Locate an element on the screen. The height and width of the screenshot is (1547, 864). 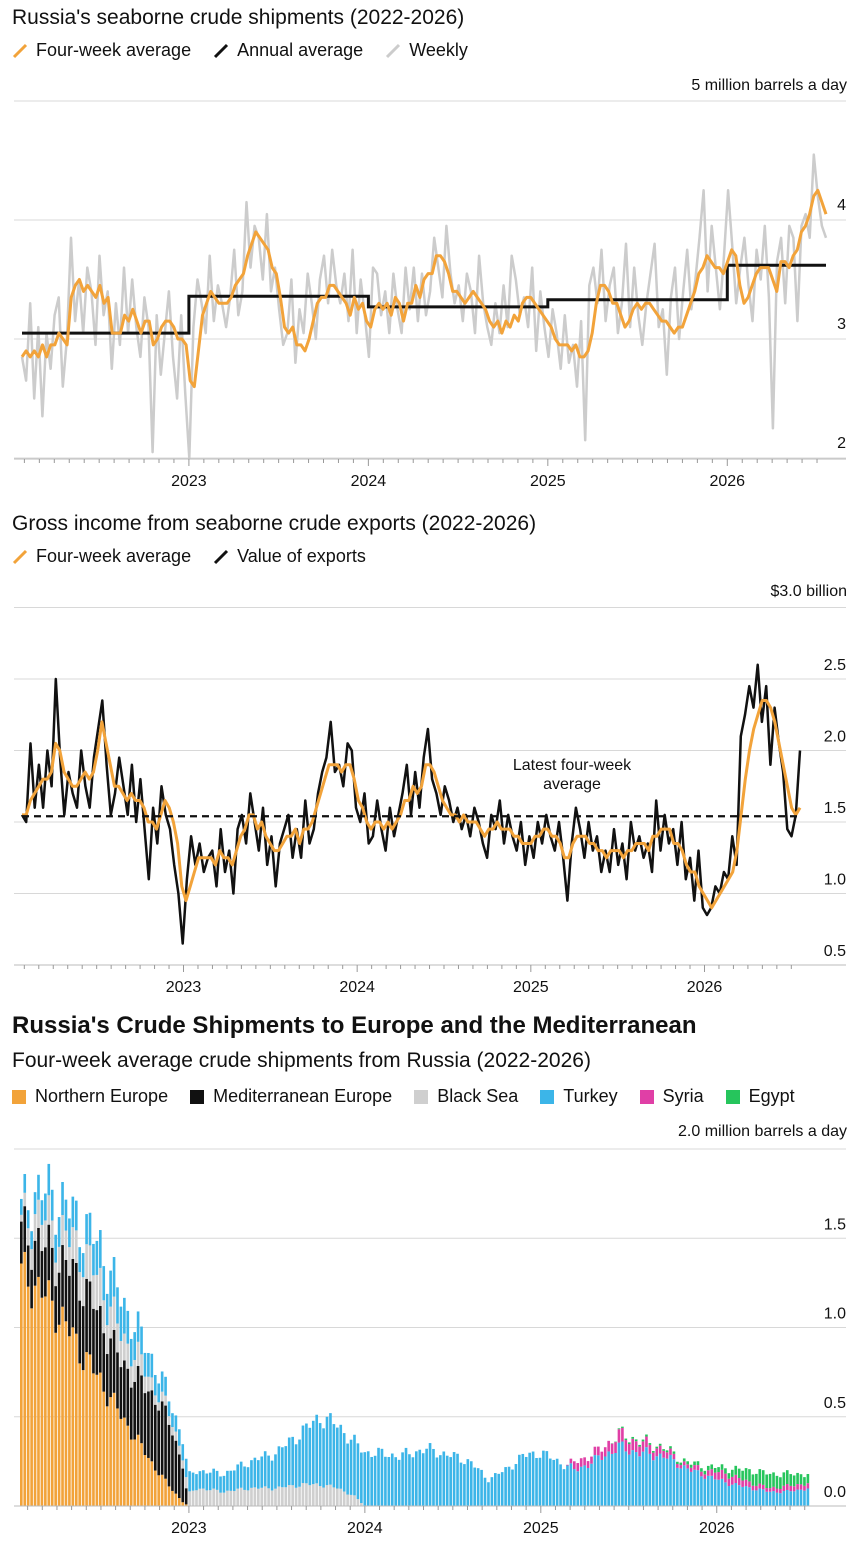
annual-average-line is located at coordinates (424, 299).